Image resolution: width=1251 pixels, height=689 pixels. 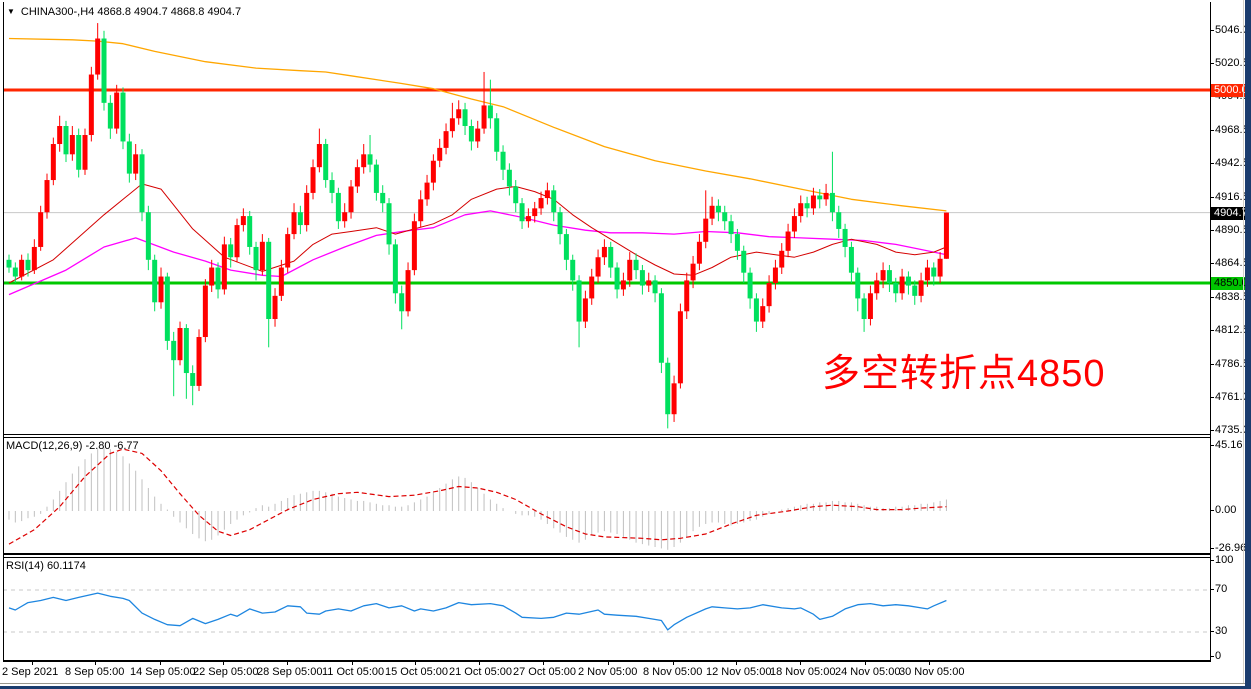 What do you see at coordinates (1230, 63) in the screenshot?
I see `price-axis-label: 5020.5` at bounding box center [1230, 63].